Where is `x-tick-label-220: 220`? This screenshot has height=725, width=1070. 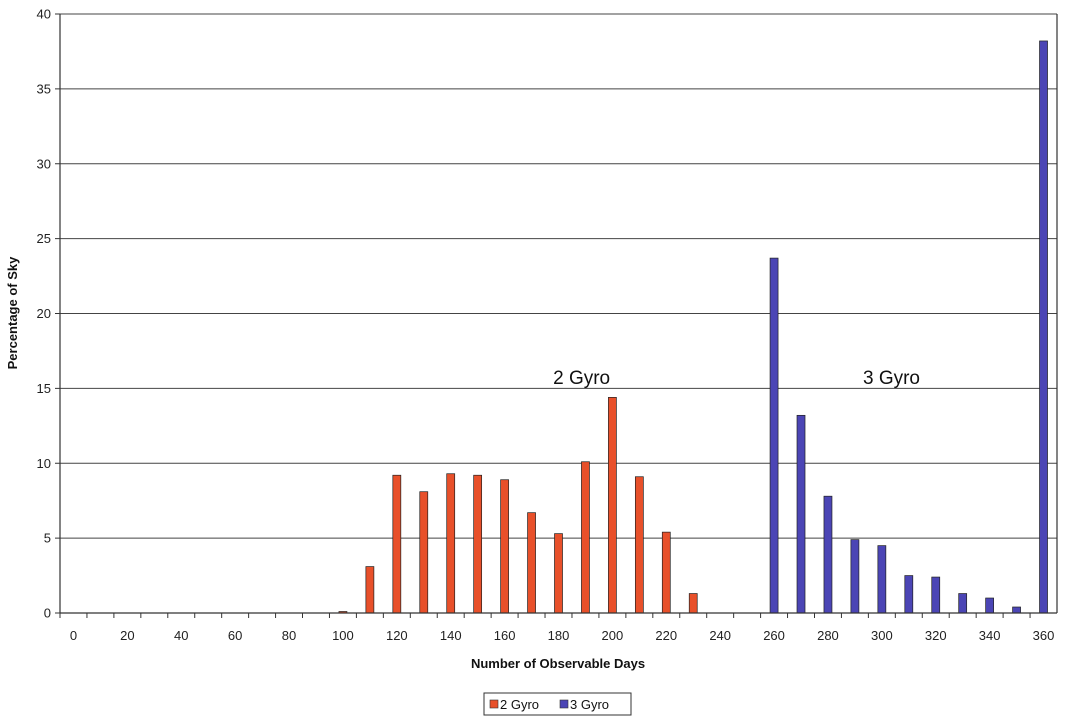
x-tick-label-220: 220 is located at coordinates (666, 635).